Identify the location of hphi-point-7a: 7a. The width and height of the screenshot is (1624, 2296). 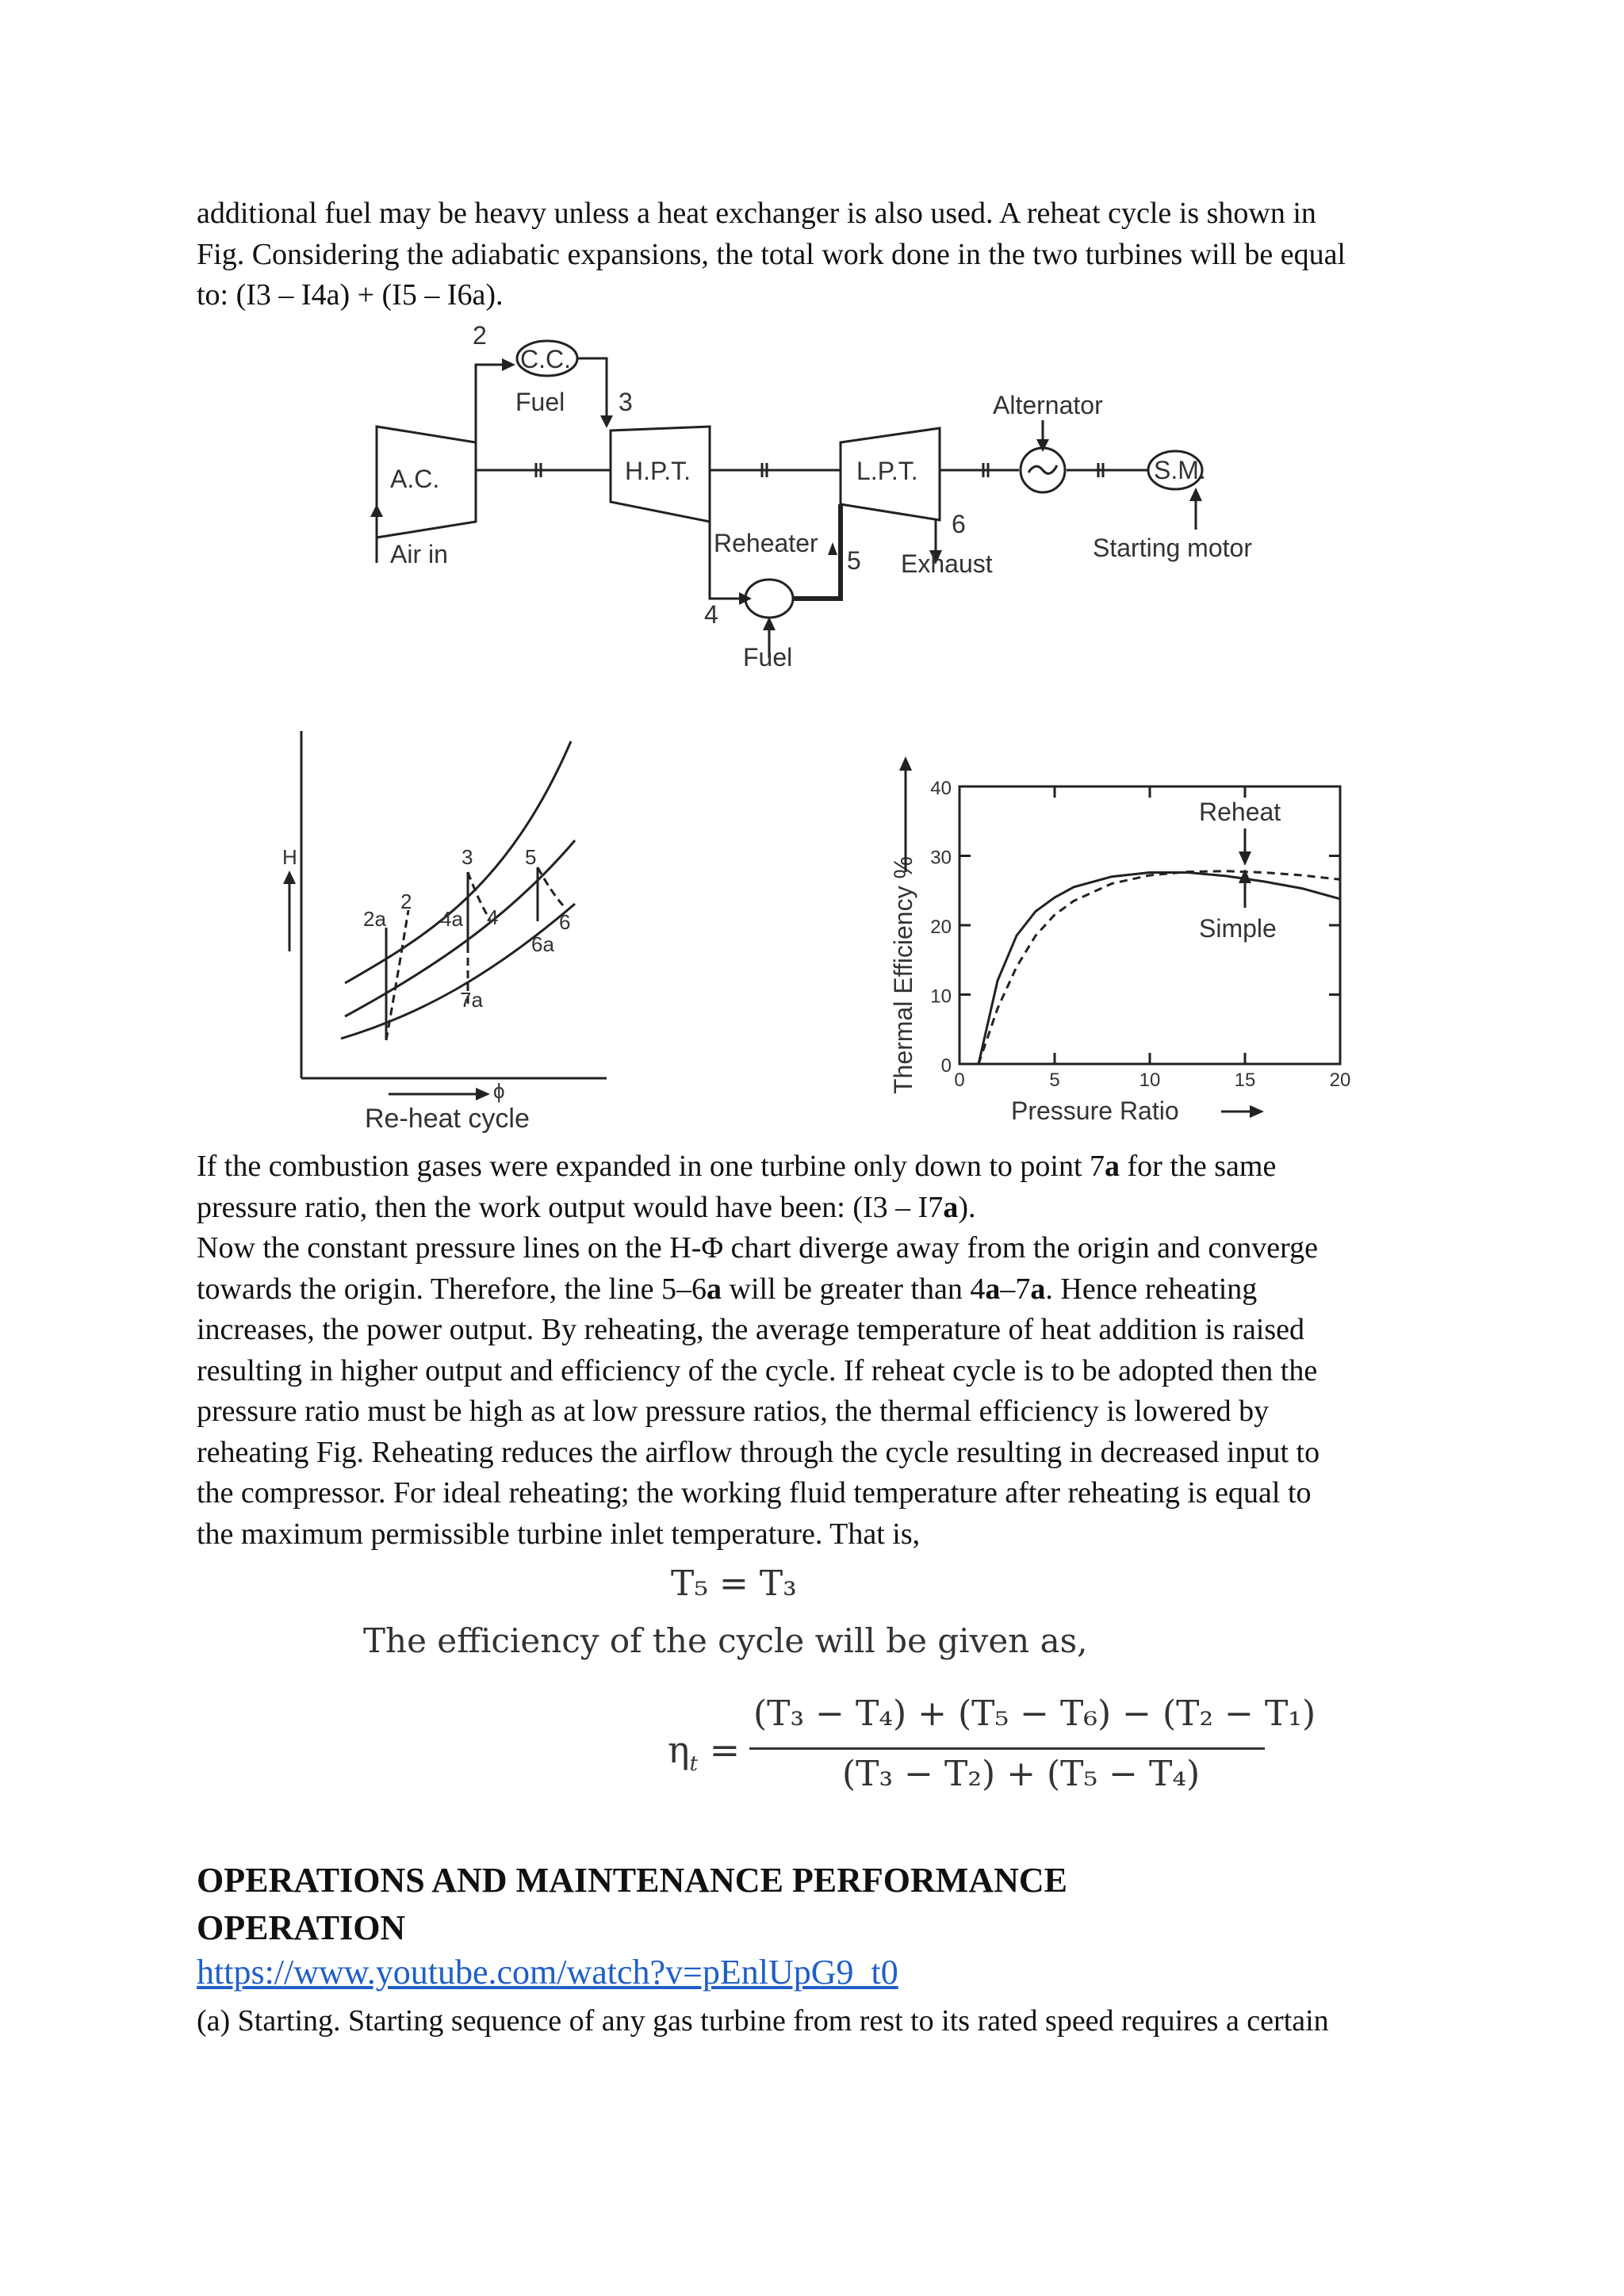
(472, 1000).